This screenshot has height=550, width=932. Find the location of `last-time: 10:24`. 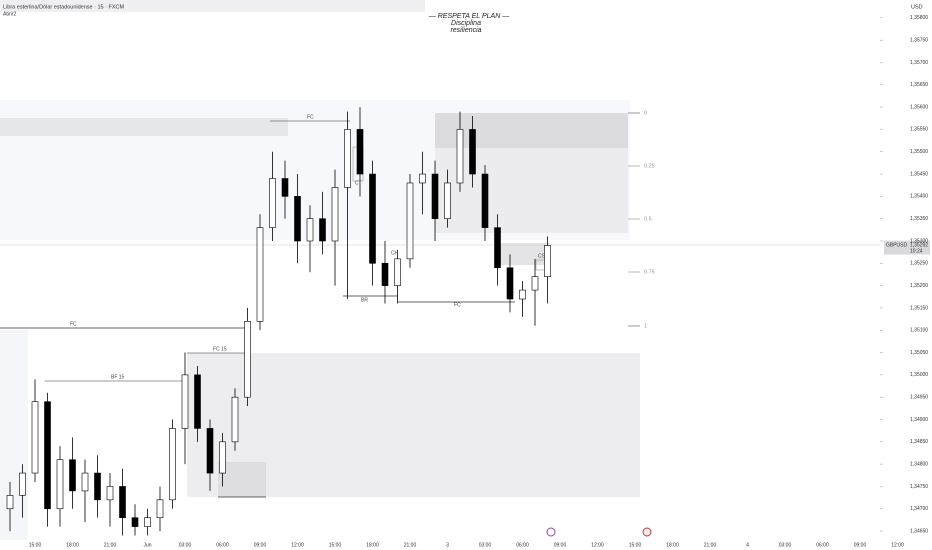

last-time: 10:24 is located at coordinates (916, 251).